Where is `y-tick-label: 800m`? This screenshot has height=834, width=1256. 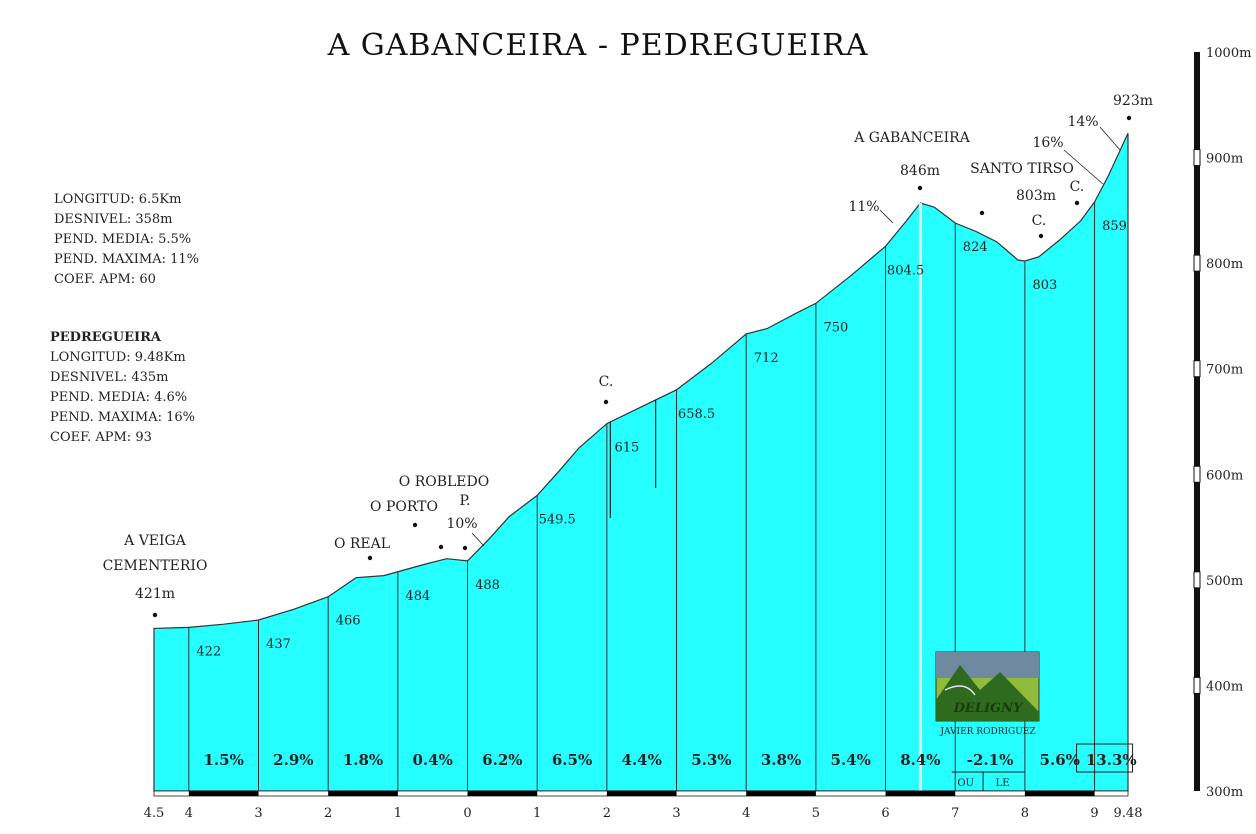 y-tick-label: 800m is located at coordinates (1224, 264).